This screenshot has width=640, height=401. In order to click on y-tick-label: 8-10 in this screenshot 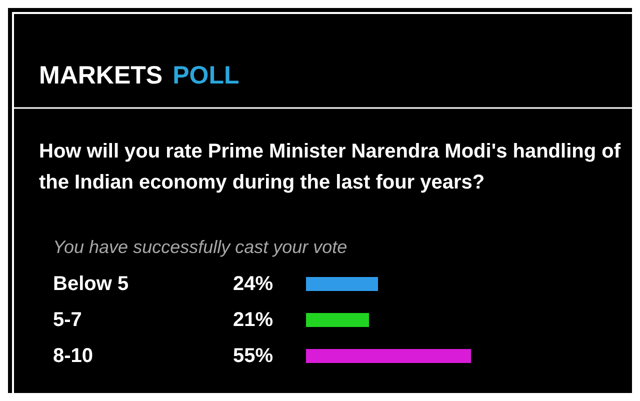, I will do `click(73, 356)`.